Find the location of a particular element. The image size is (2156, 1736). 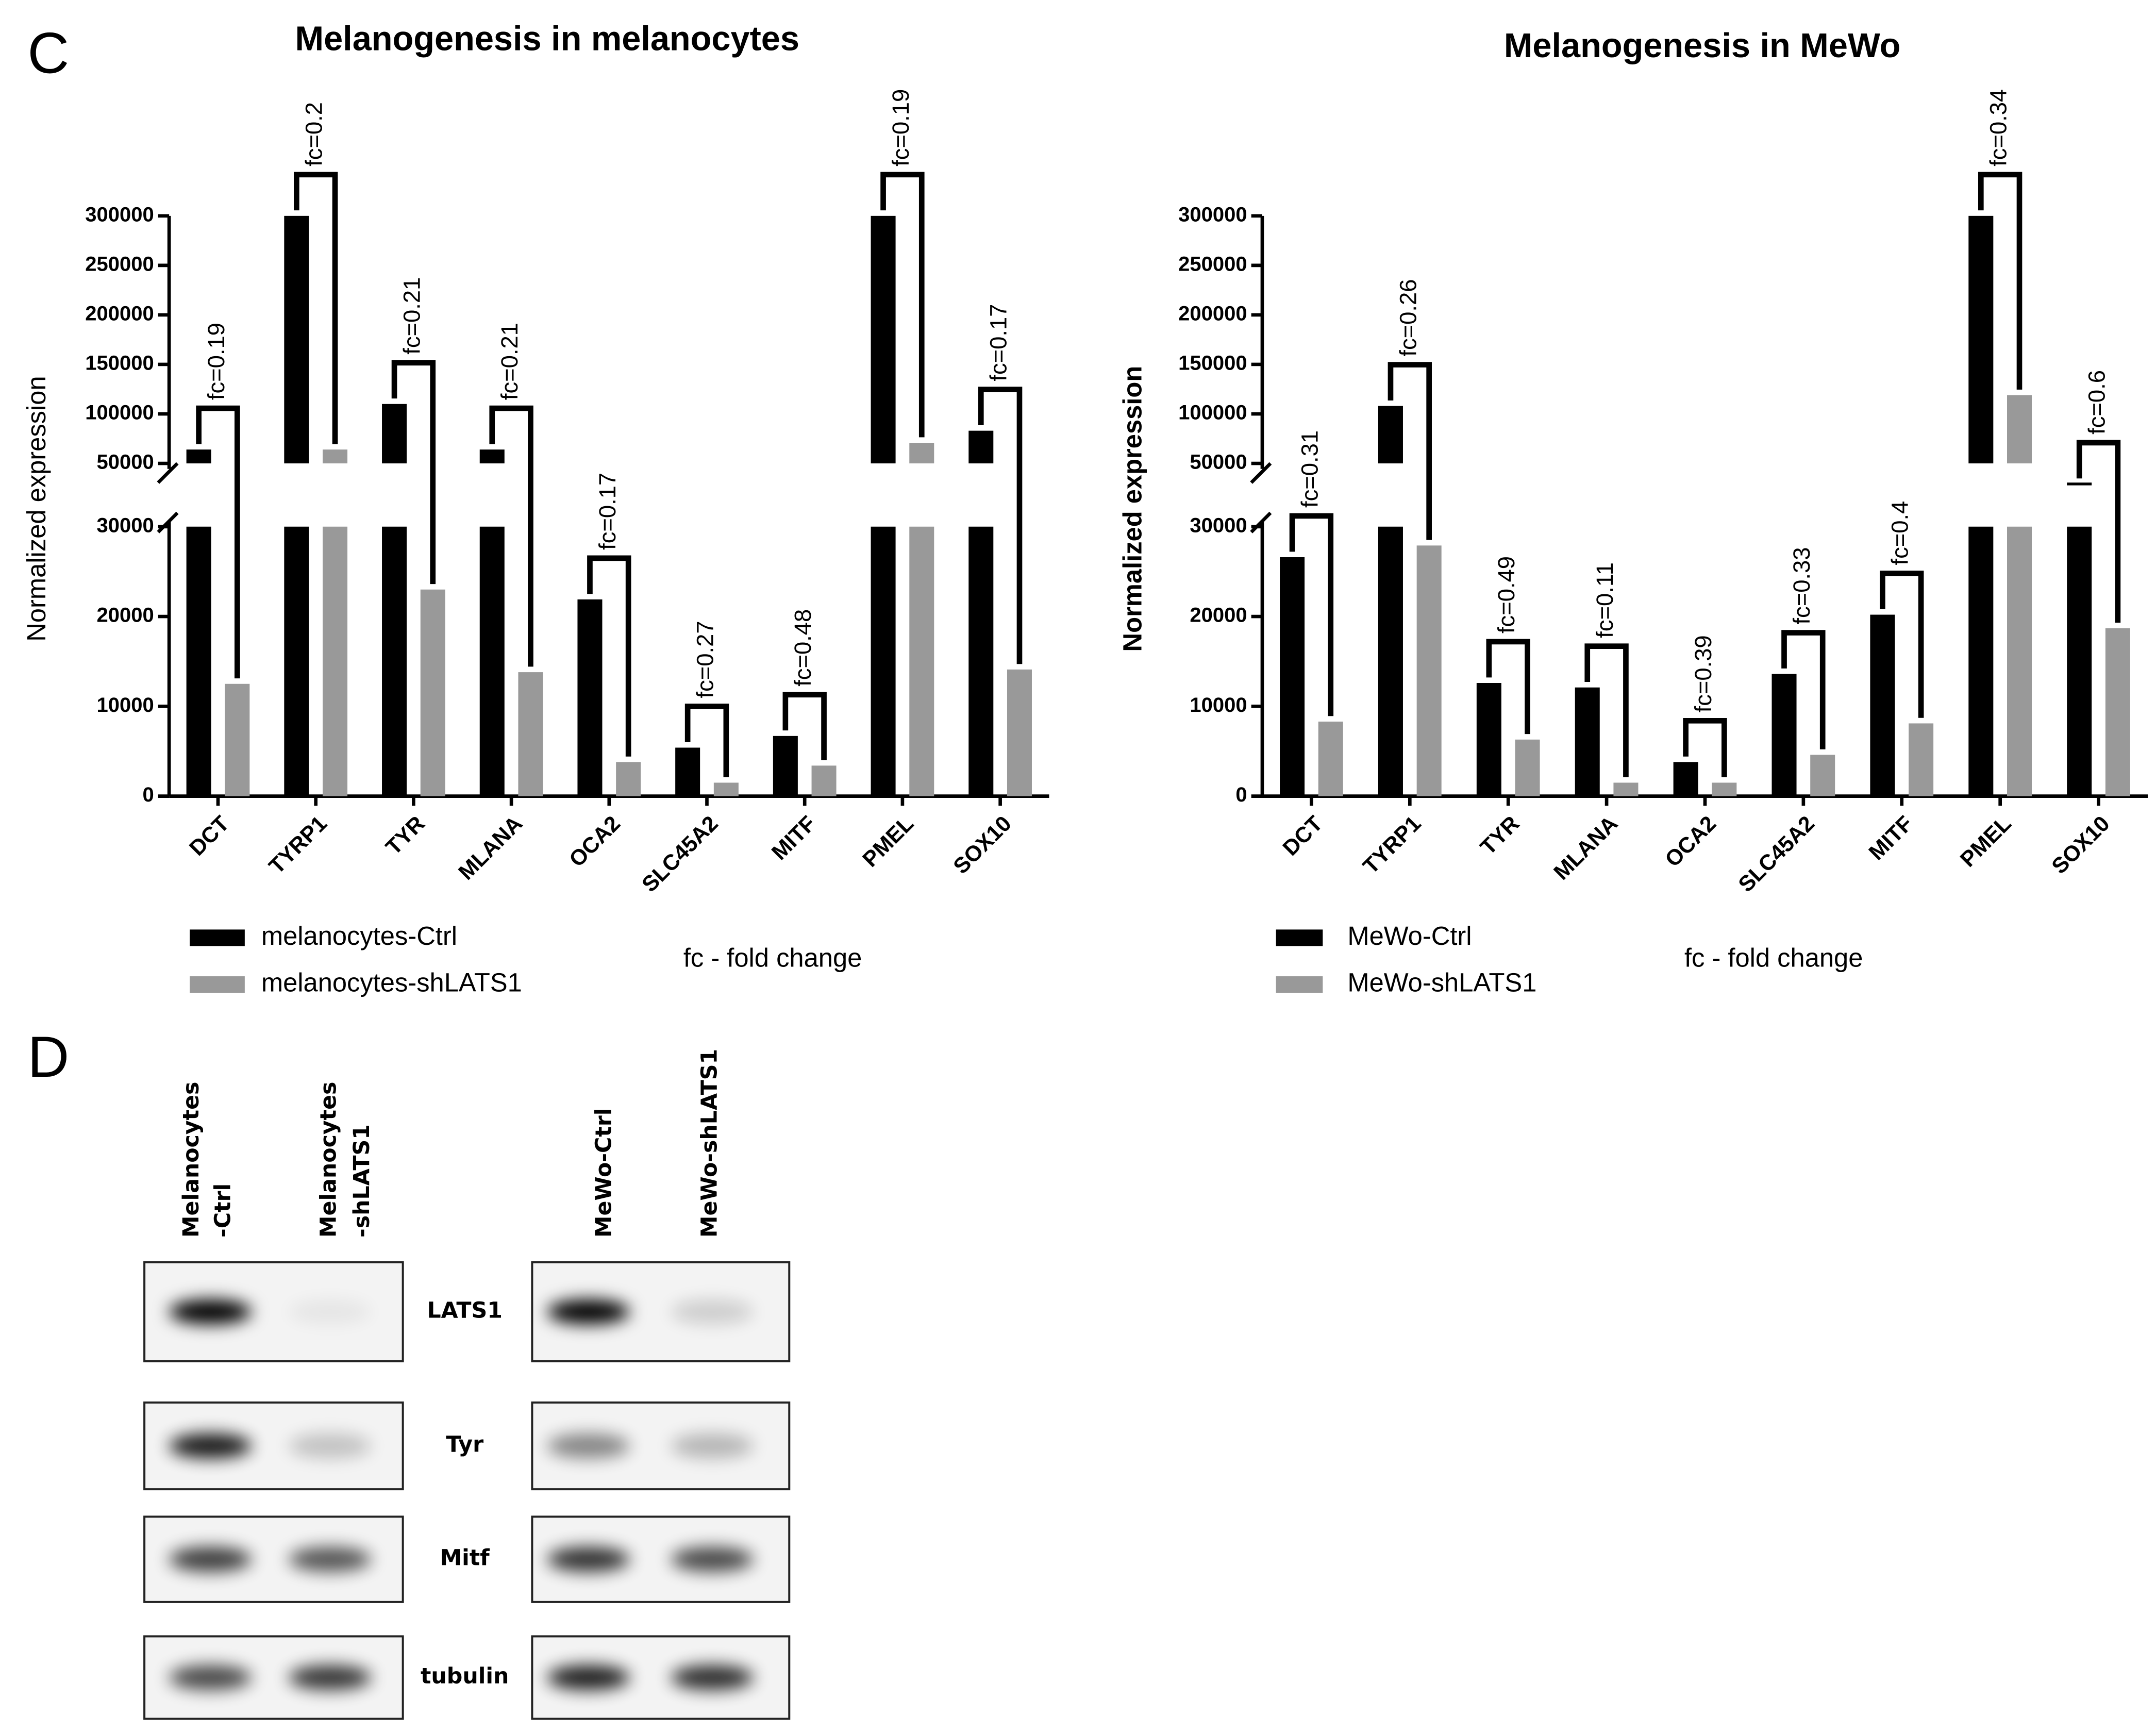

y-tick-label: 10000 is located at coordinates (1218, 705).